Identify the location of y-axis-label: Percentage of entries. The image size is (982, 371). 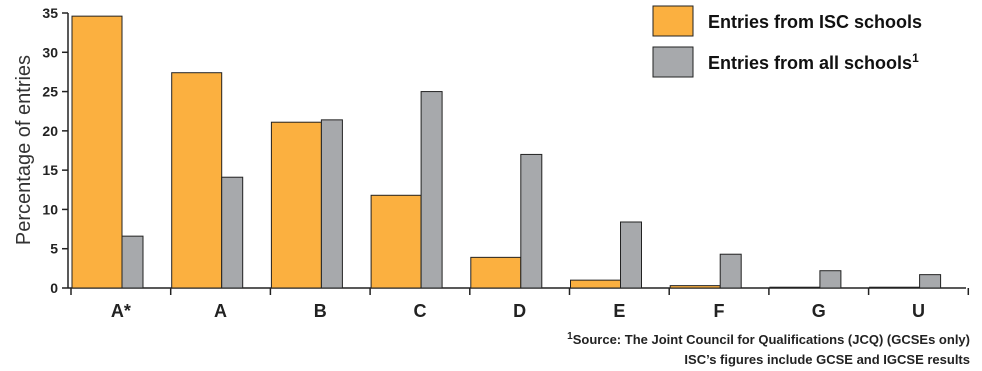
(24, 150).